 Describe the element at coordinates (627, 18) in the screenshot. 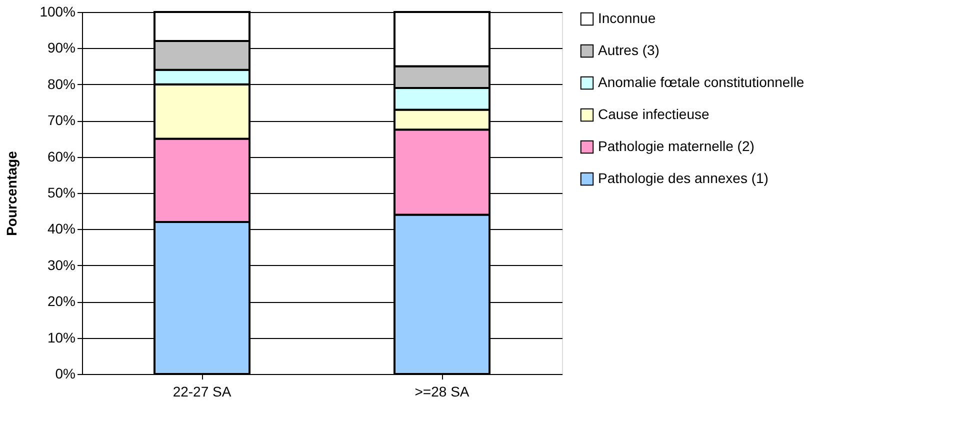

I see `legend-label: Inconnue` at that location.